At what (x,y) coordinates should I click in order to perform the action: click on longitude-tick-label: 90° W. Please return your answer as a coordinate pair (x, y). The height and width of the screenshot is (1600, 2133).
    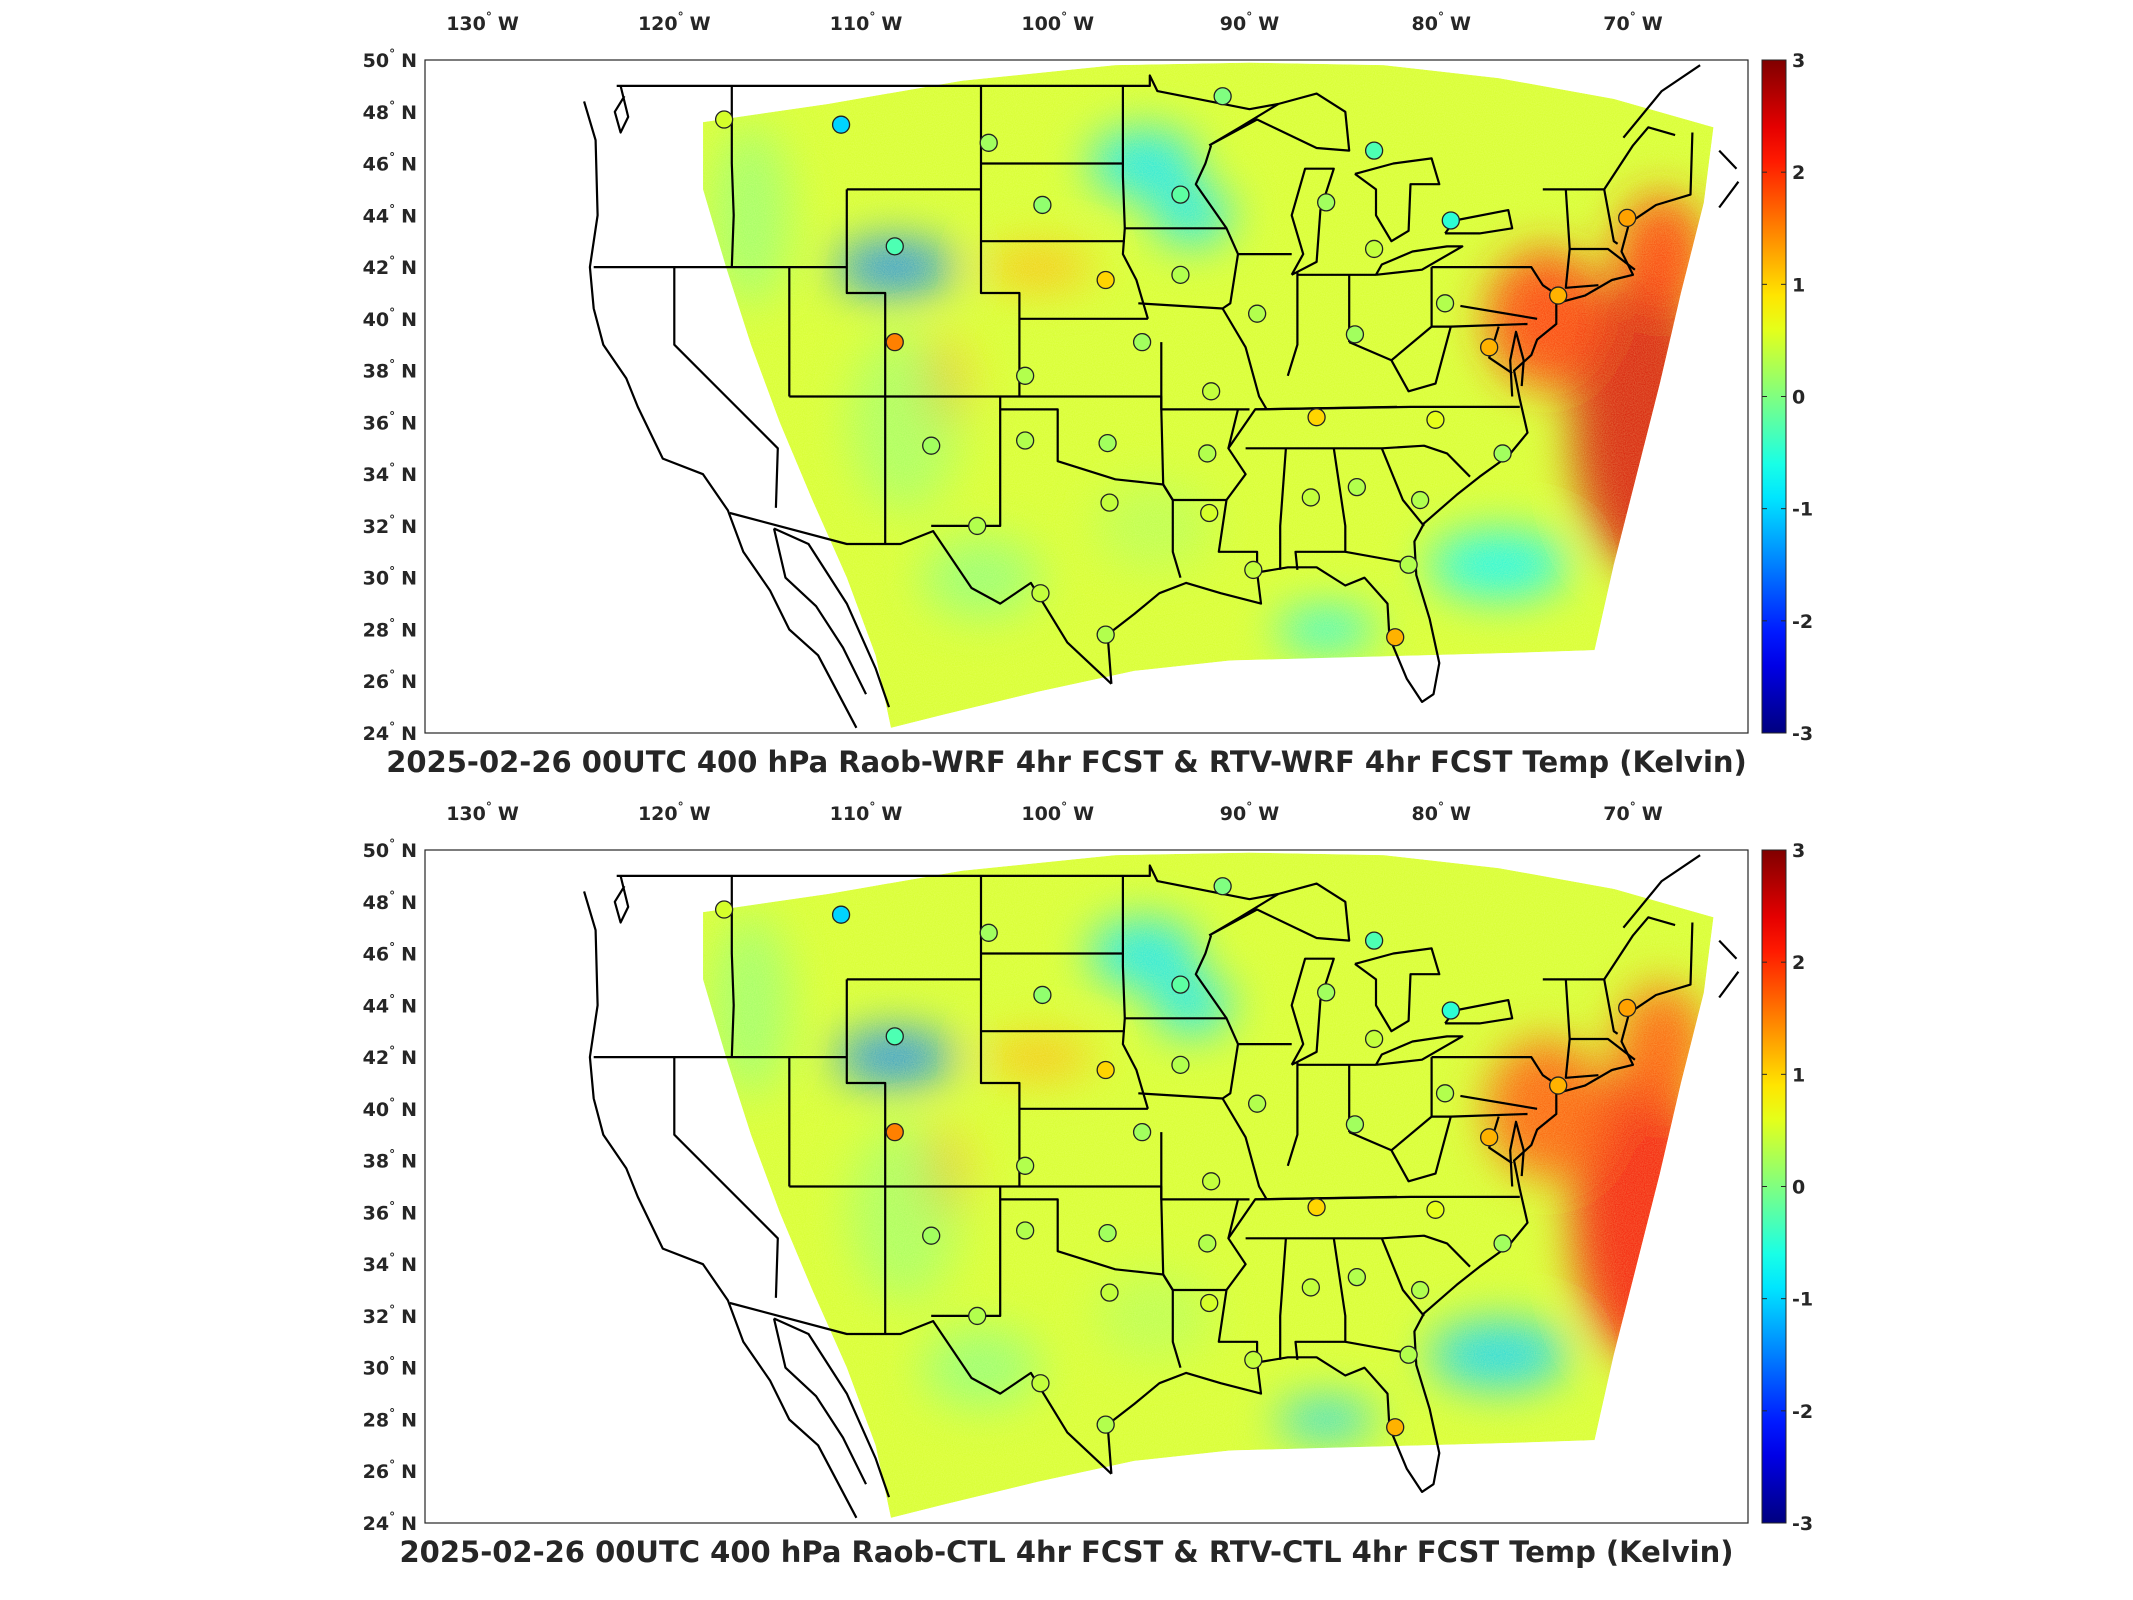
    Looking at the image, I should click on (1249, 22).